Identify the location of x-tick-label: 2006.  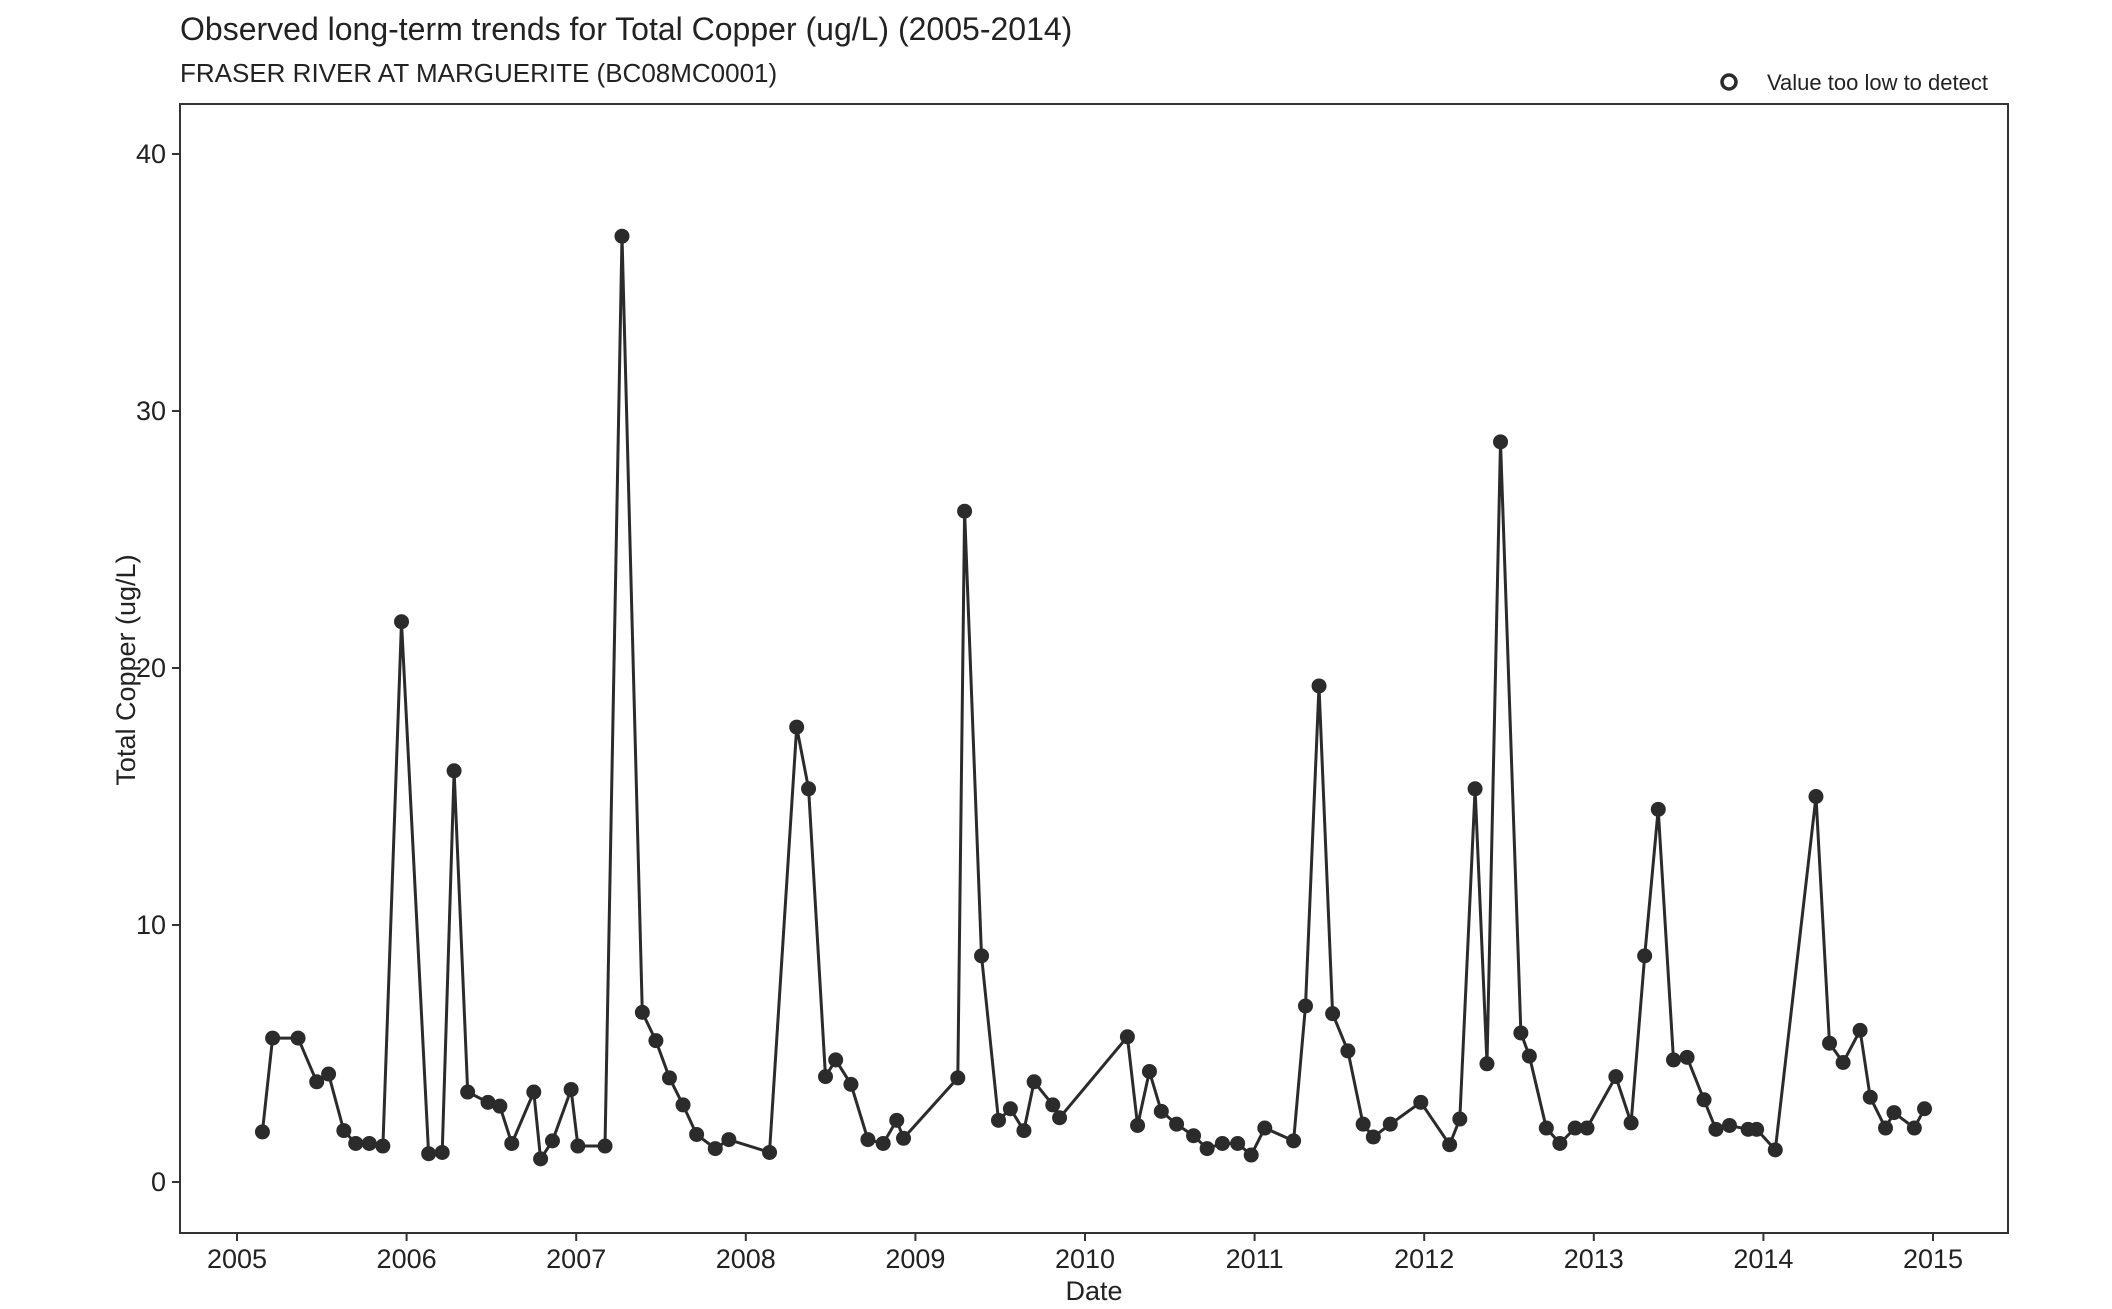
(407, 1259).